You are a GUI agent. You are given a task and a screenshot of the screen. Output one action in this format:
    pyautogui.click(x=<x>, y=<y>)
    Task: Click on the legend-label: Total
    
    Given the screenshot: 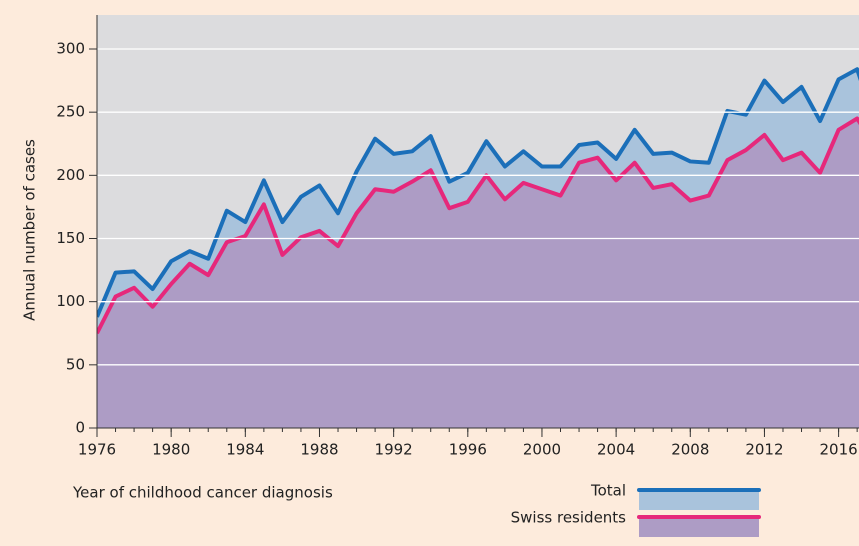 What is the action you would take?
    pyautogui.click(x=608, y=491)
    